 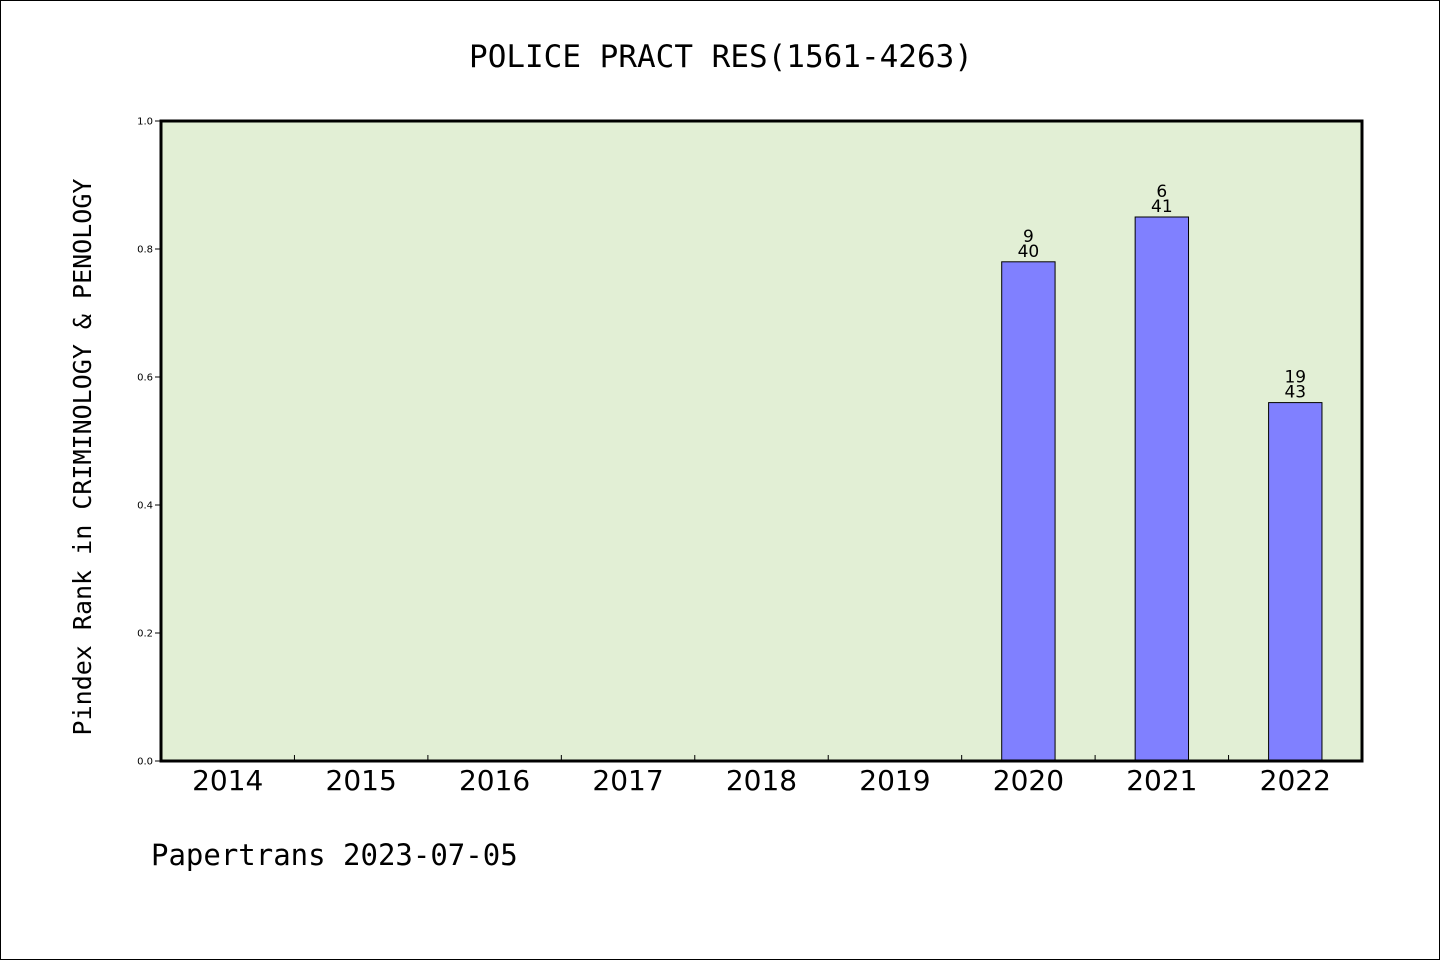 What do you see at coordinates (761, 780) in the screenshot?
I see `x-tick-label: 2018` at bounding box center [761, 780].